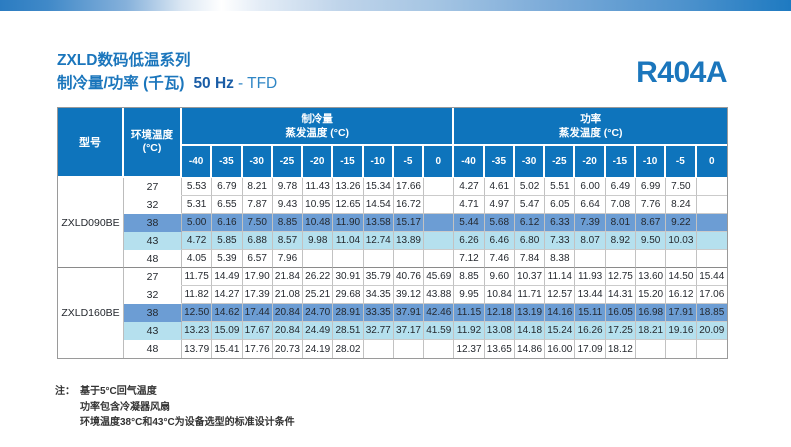 The width and height of the screenshot is (791, 447). What do you see at coordinates (318, 187) in the screenshot?
I see `cooling-cell: 11.43` at bounding box center [318, 187].